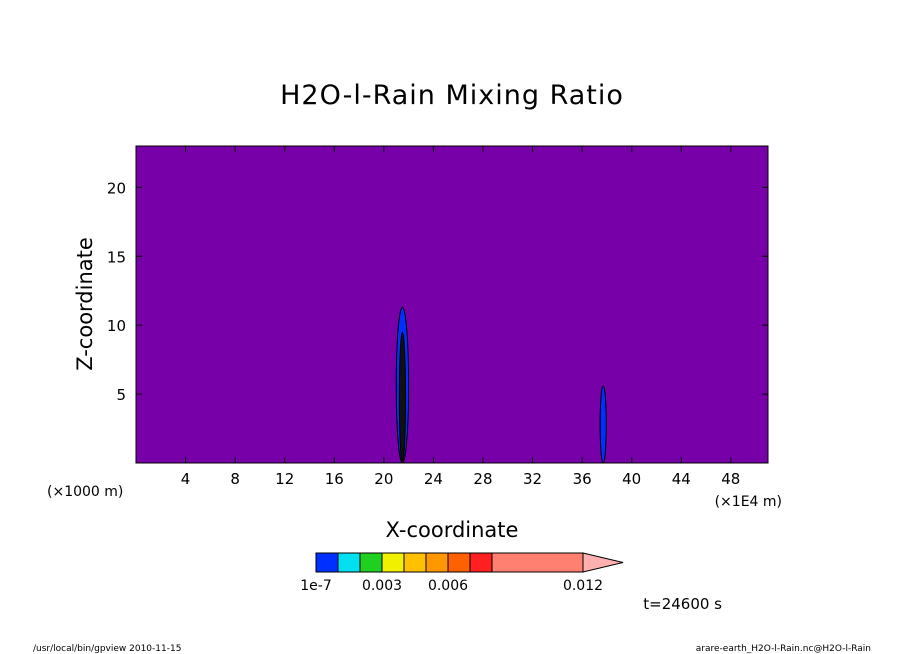 This screenshot has width=904, height=654. What do you see at coordinates (116, 188) in the screenshot?
I see `y-tick-label: 20` at bounding box center [116, 188].